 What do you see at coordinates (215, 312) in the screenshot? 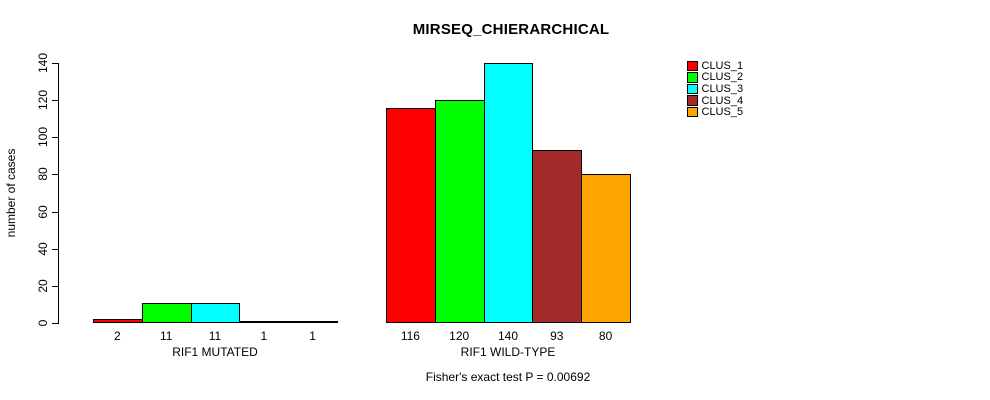
I see `bar-clus_3-group0` at bounding box center [215, 312].